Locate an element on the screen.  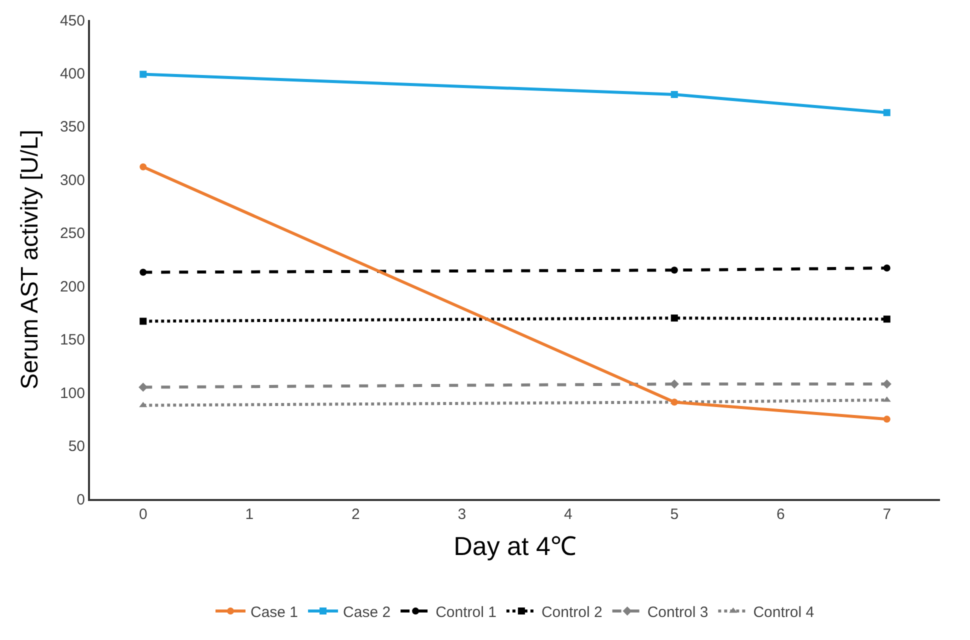
y-tick-label: 150 is located at coordinates (72, 340).